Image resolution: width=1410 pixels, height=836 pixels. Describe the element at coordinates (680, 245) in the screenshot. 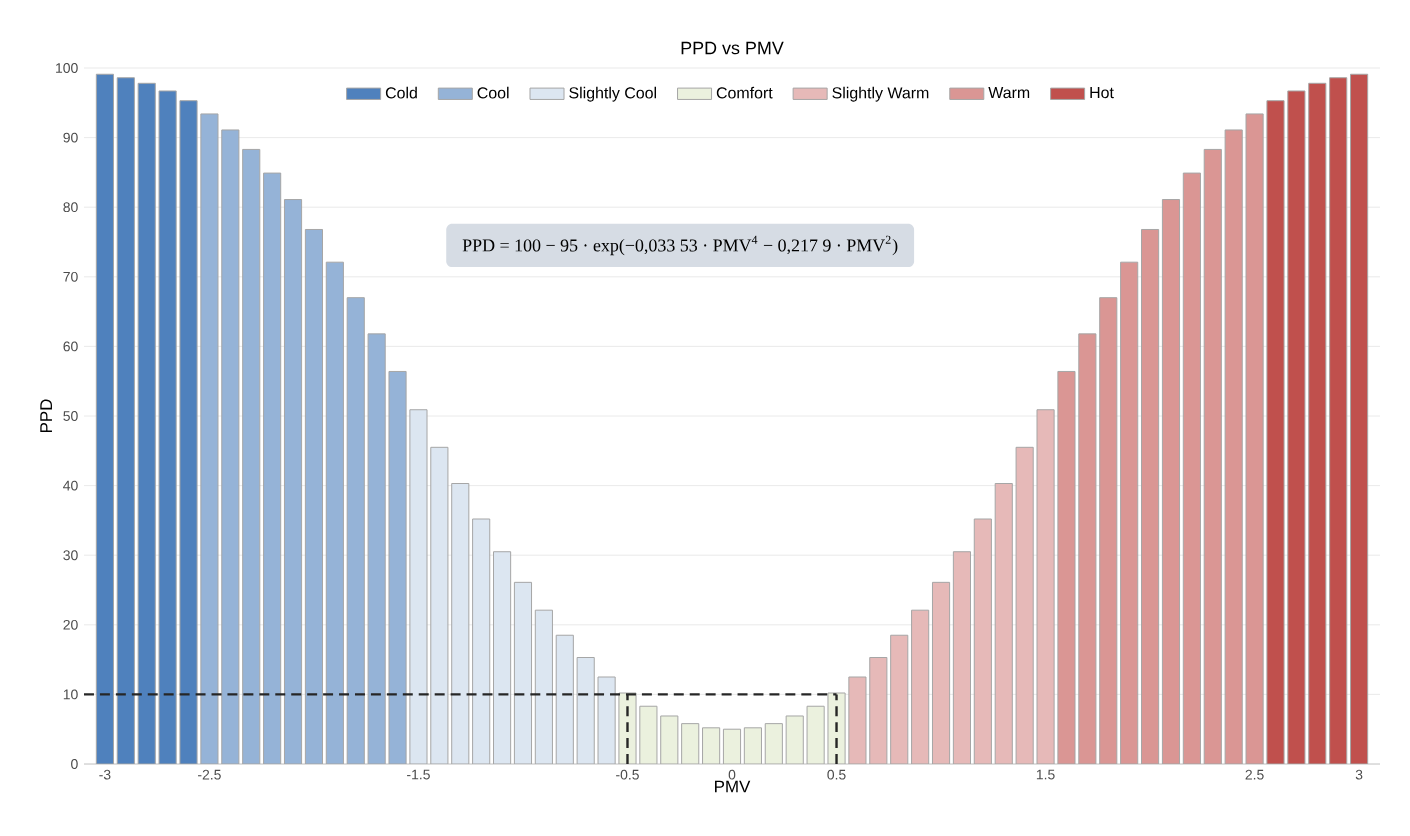

I see `annotation: PPD = 100 − 95 · exp(−0,033 53 · PMV$^{4}$ − 0,217 9 · PMV$^{2}$)` at that location.